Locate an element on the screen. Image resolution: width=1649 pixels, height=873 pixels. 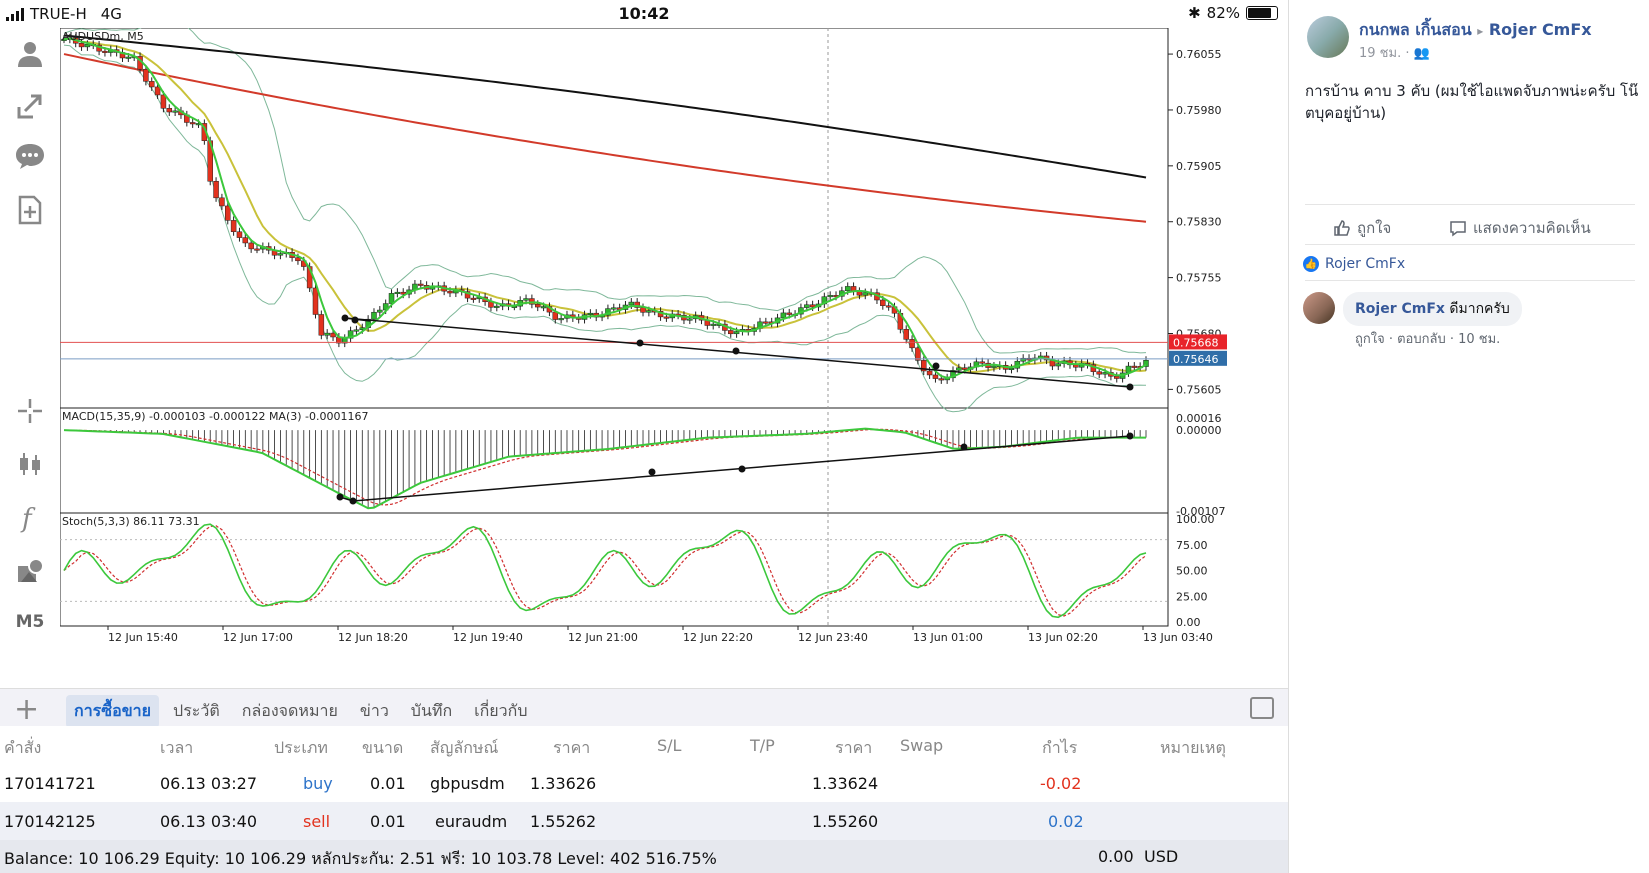
macd-trendline-anchor is located at coordinates (652, 472).